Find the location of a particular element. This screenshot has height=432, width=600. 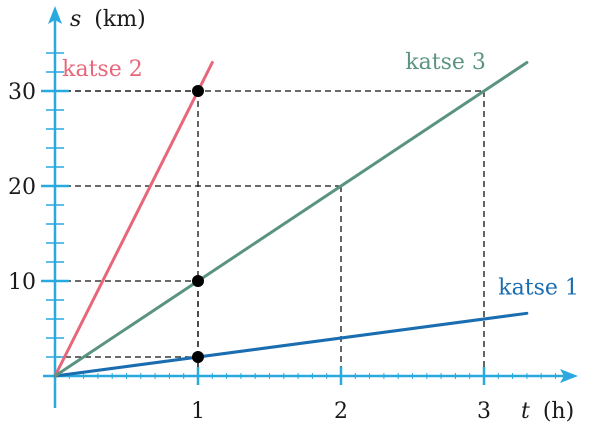

marked-points is located at coordinates (198, 224).